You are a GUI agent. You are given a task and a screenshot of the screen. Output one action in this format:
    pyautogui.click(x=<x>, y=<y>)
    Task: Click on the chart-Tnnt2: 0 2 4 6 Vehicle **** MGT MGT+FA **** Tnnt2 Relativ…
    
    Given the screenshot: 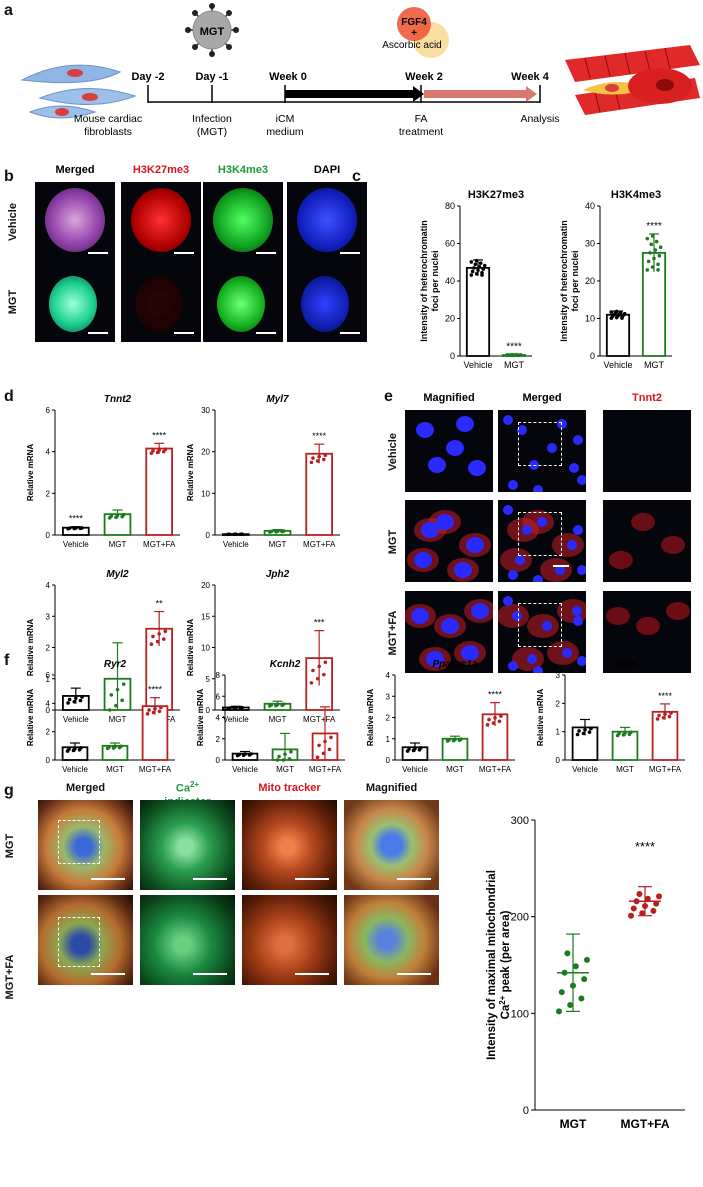 What is the action you would take?
    pyautogui.click(x=103, y=471)
    